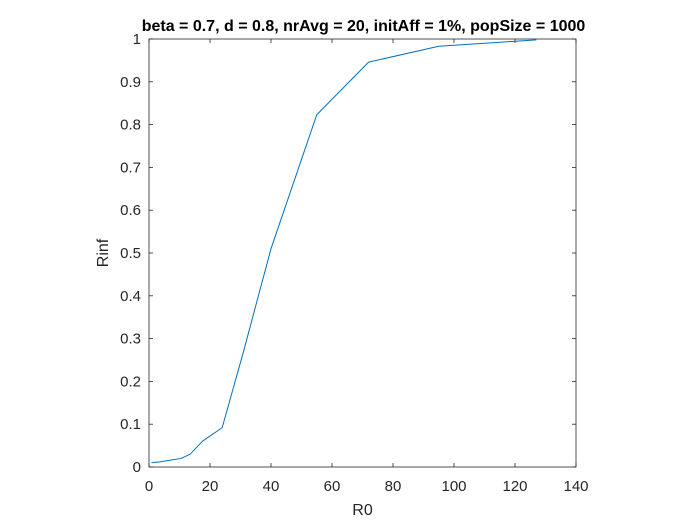  Describe the element at coordinates (332, 486) in the screenshot. I see `x-tick-label: 60` at that location.